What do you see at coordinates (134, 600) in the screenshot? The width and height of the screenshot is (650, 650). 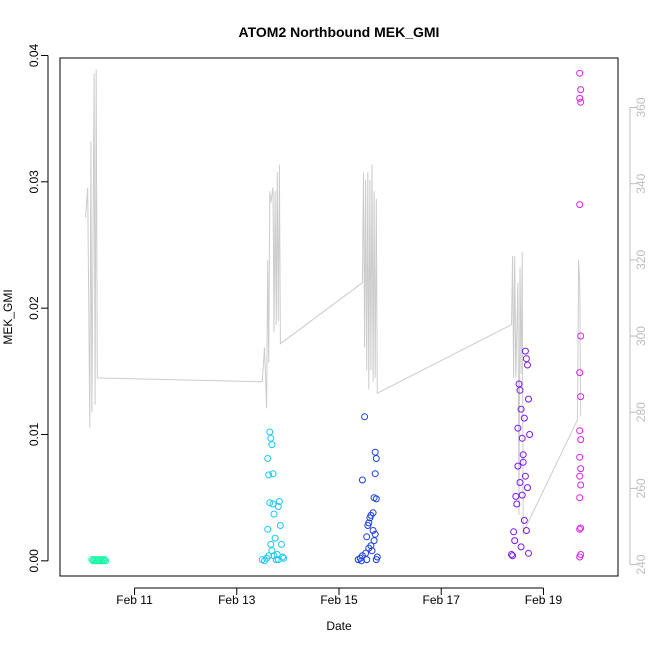 I see `x-tick-label: Feb 11` at bounding box center [134, 600].